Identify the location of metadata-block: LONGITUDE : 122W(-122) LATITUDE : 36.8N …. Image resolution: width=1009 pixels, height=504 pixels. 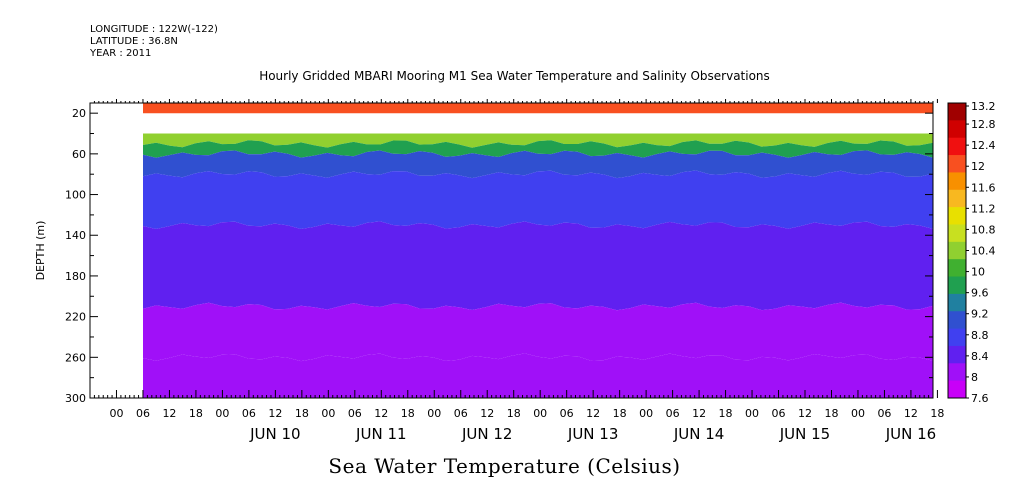
(154, 42).